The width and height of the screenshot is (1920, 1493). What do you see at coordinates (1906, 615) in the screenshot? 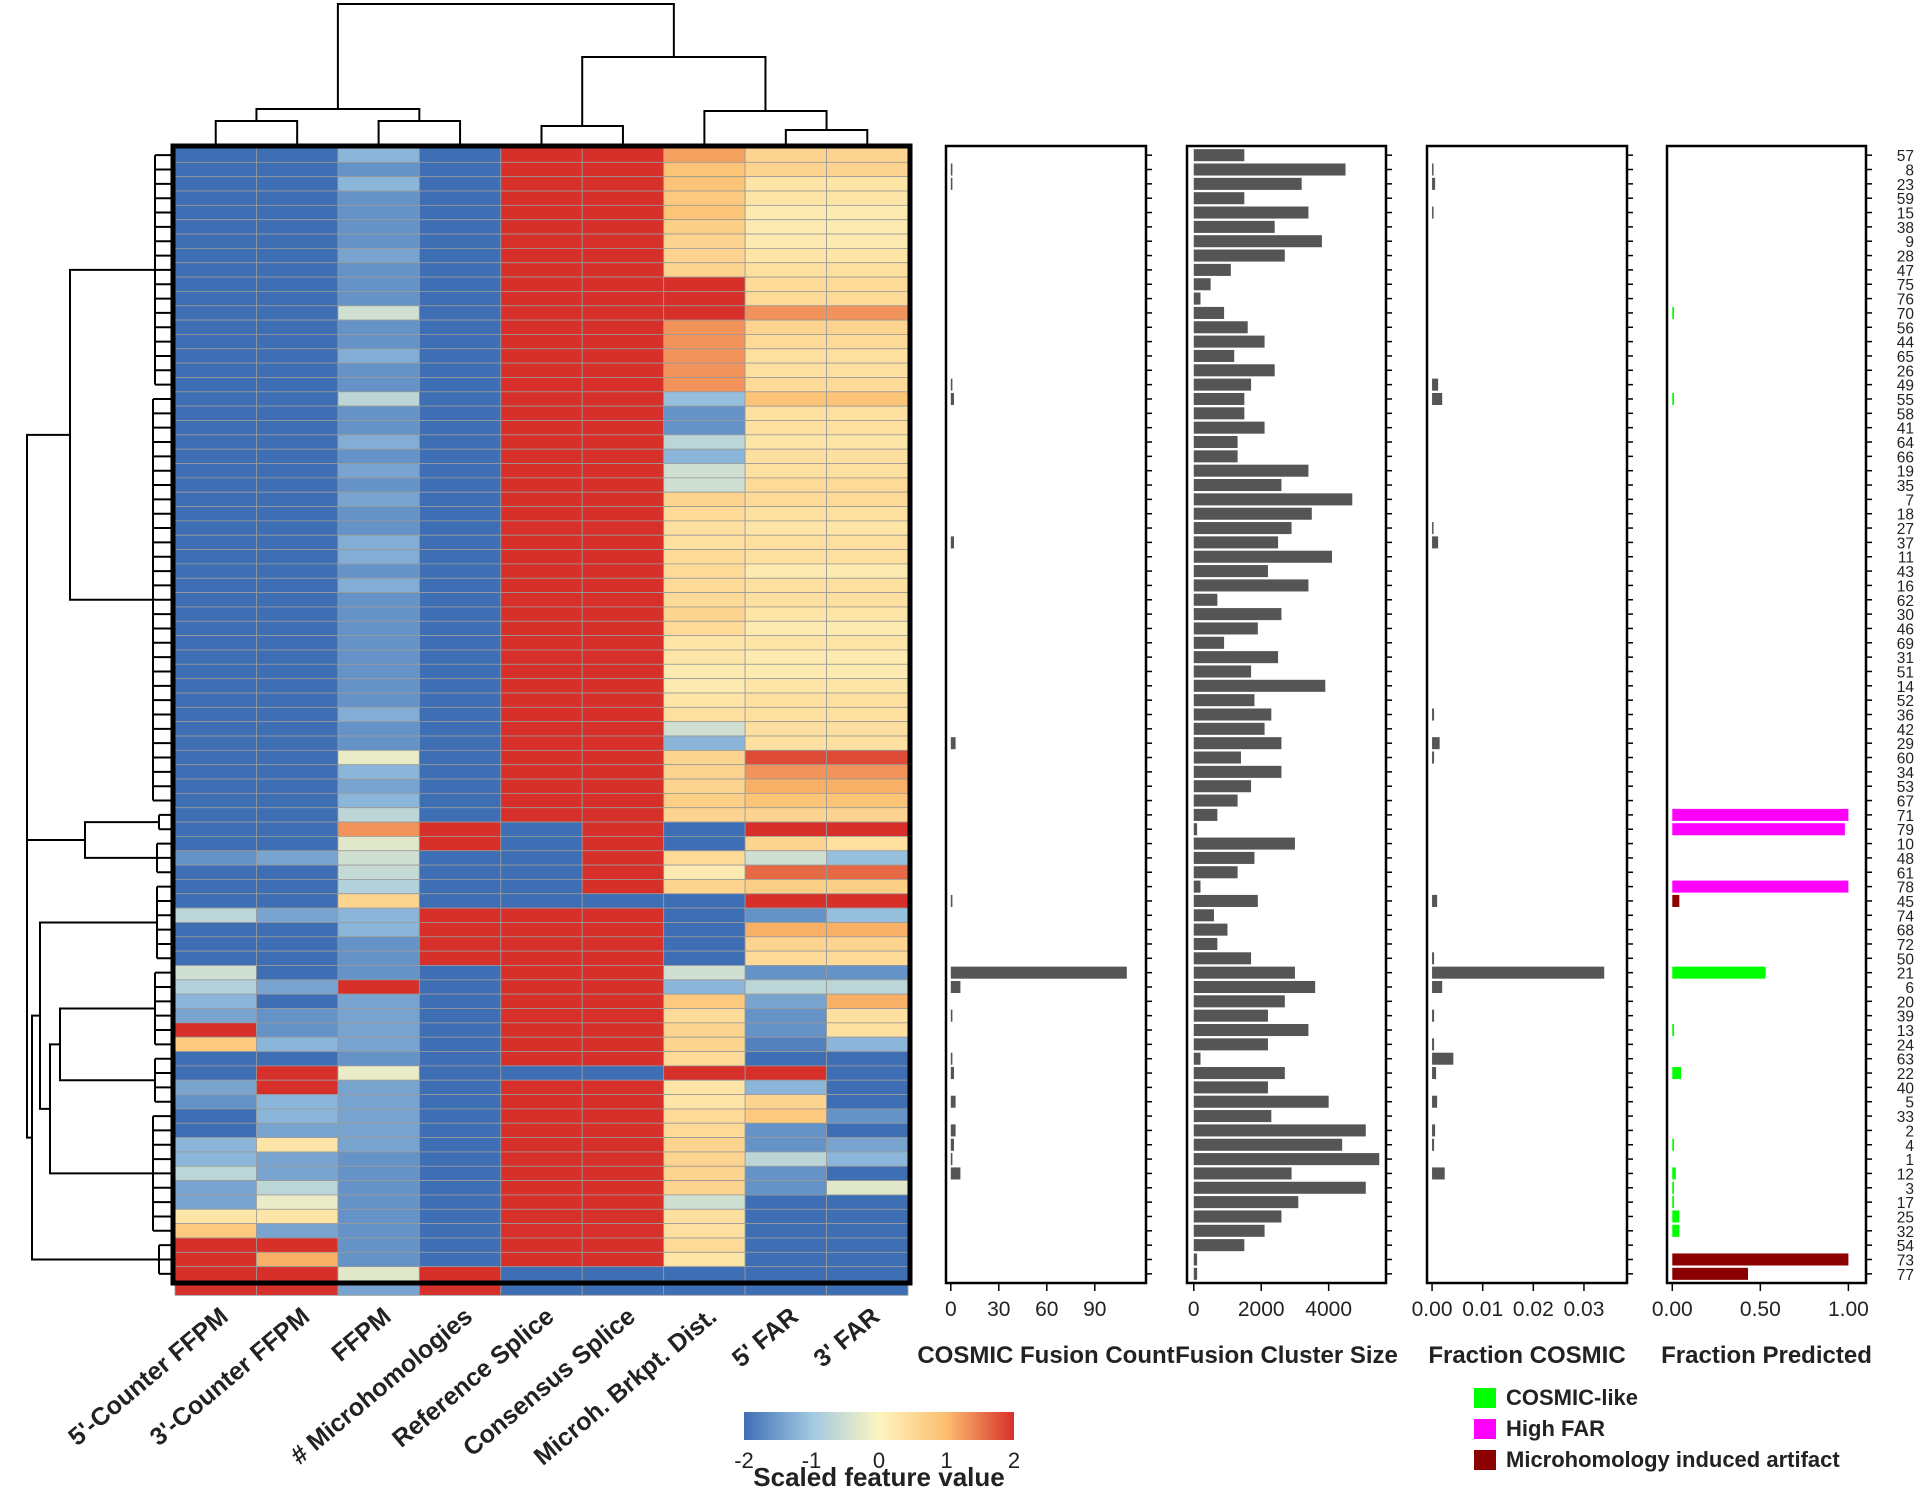
I see `row-id-label: 30` at bounding box center [1906, 615].